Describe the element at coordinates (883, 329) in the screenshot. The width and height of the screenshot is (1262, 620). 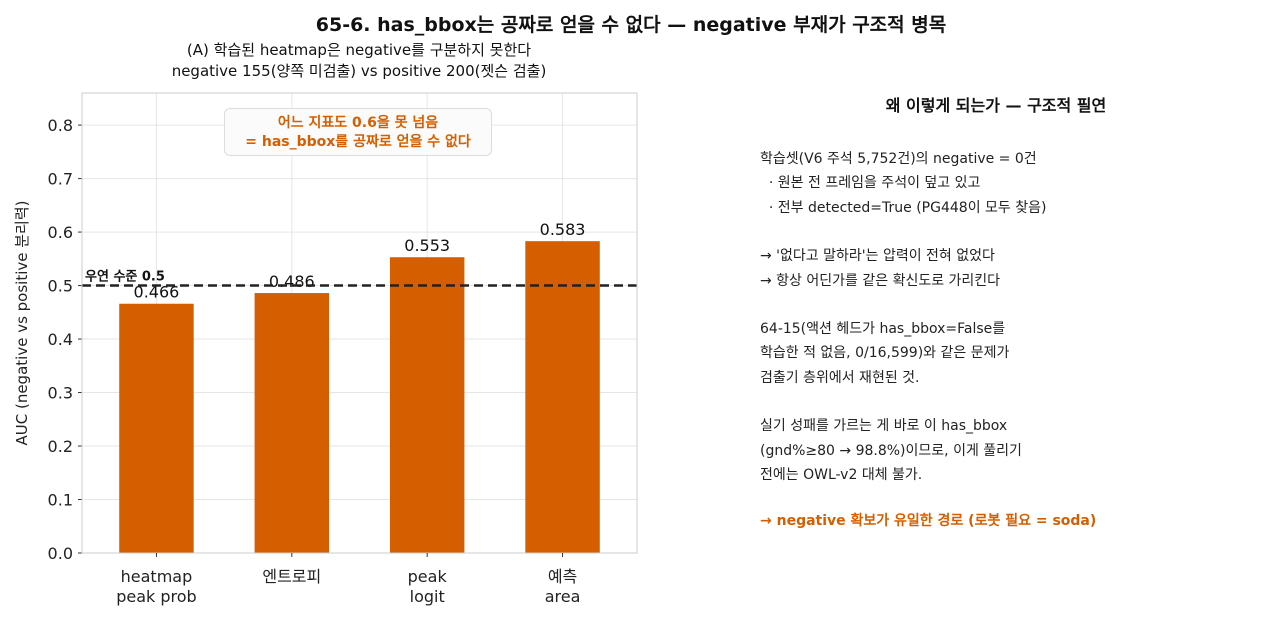
I see `explanation-line: 64-15(액션 헤드가 has_bbox=False를` at that location.